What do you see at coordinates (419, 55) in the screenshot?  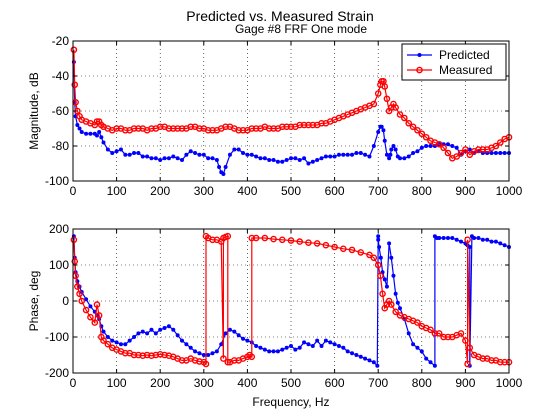 I see `legend-marker` at bounding box center [419, 55].